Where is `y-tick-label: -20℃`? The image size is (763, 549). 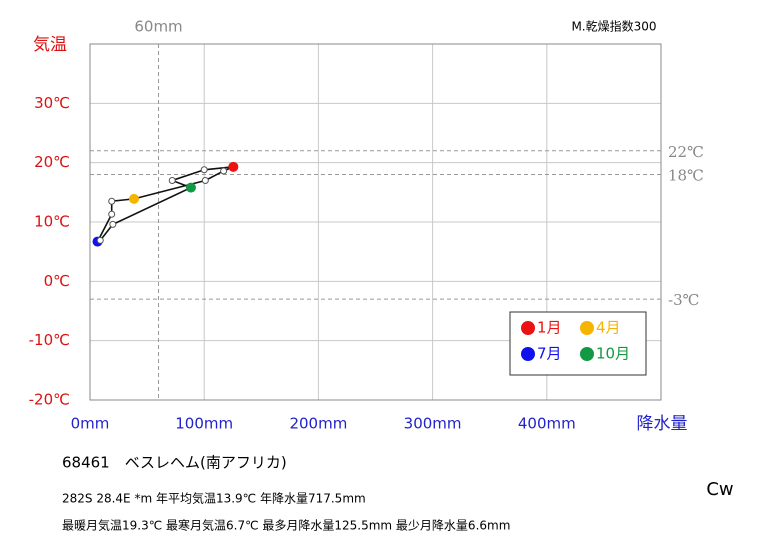 y-tick-label: -20℃ is located at coordinates (49, 400).